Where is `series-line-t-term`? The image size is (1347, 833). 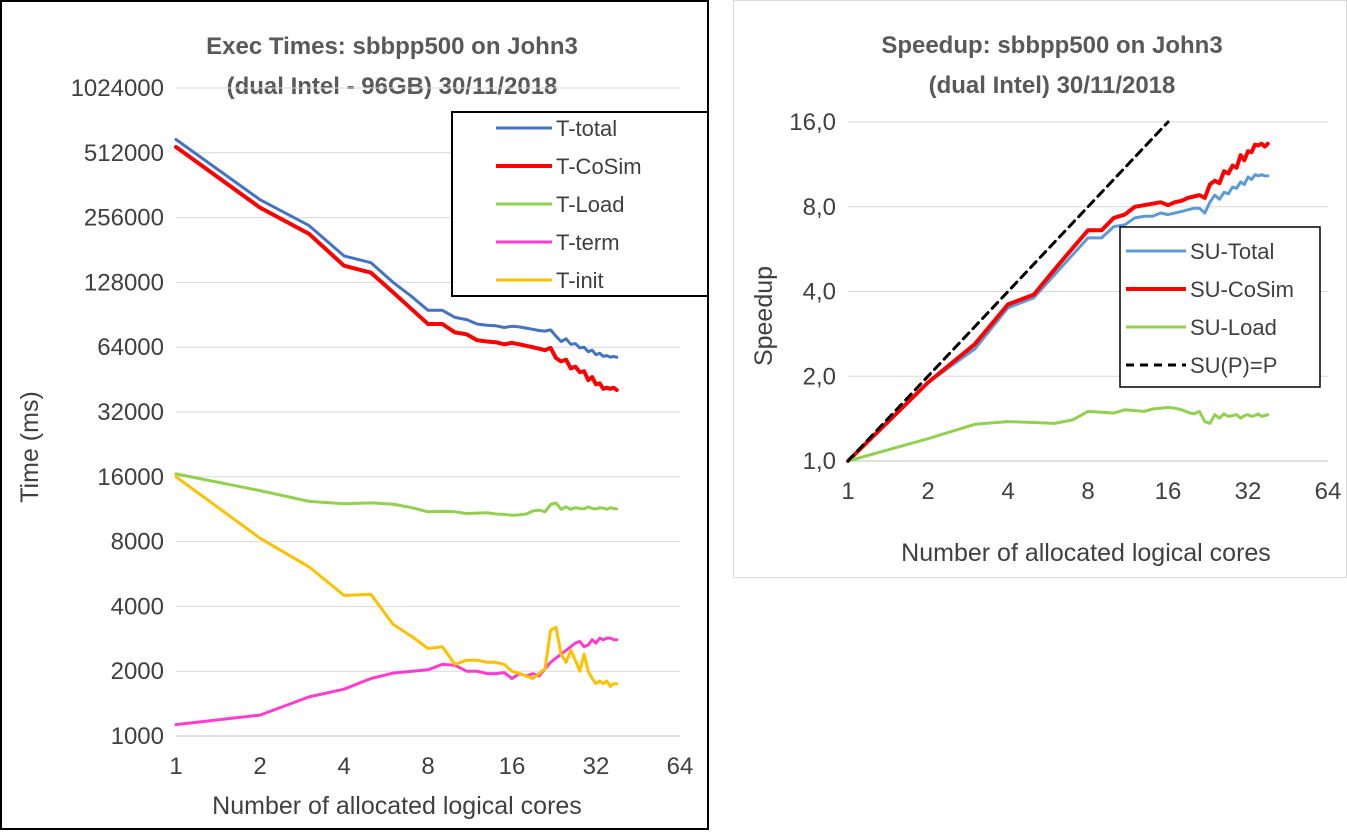
series-line-t-term is located at coordinates (396, 681).